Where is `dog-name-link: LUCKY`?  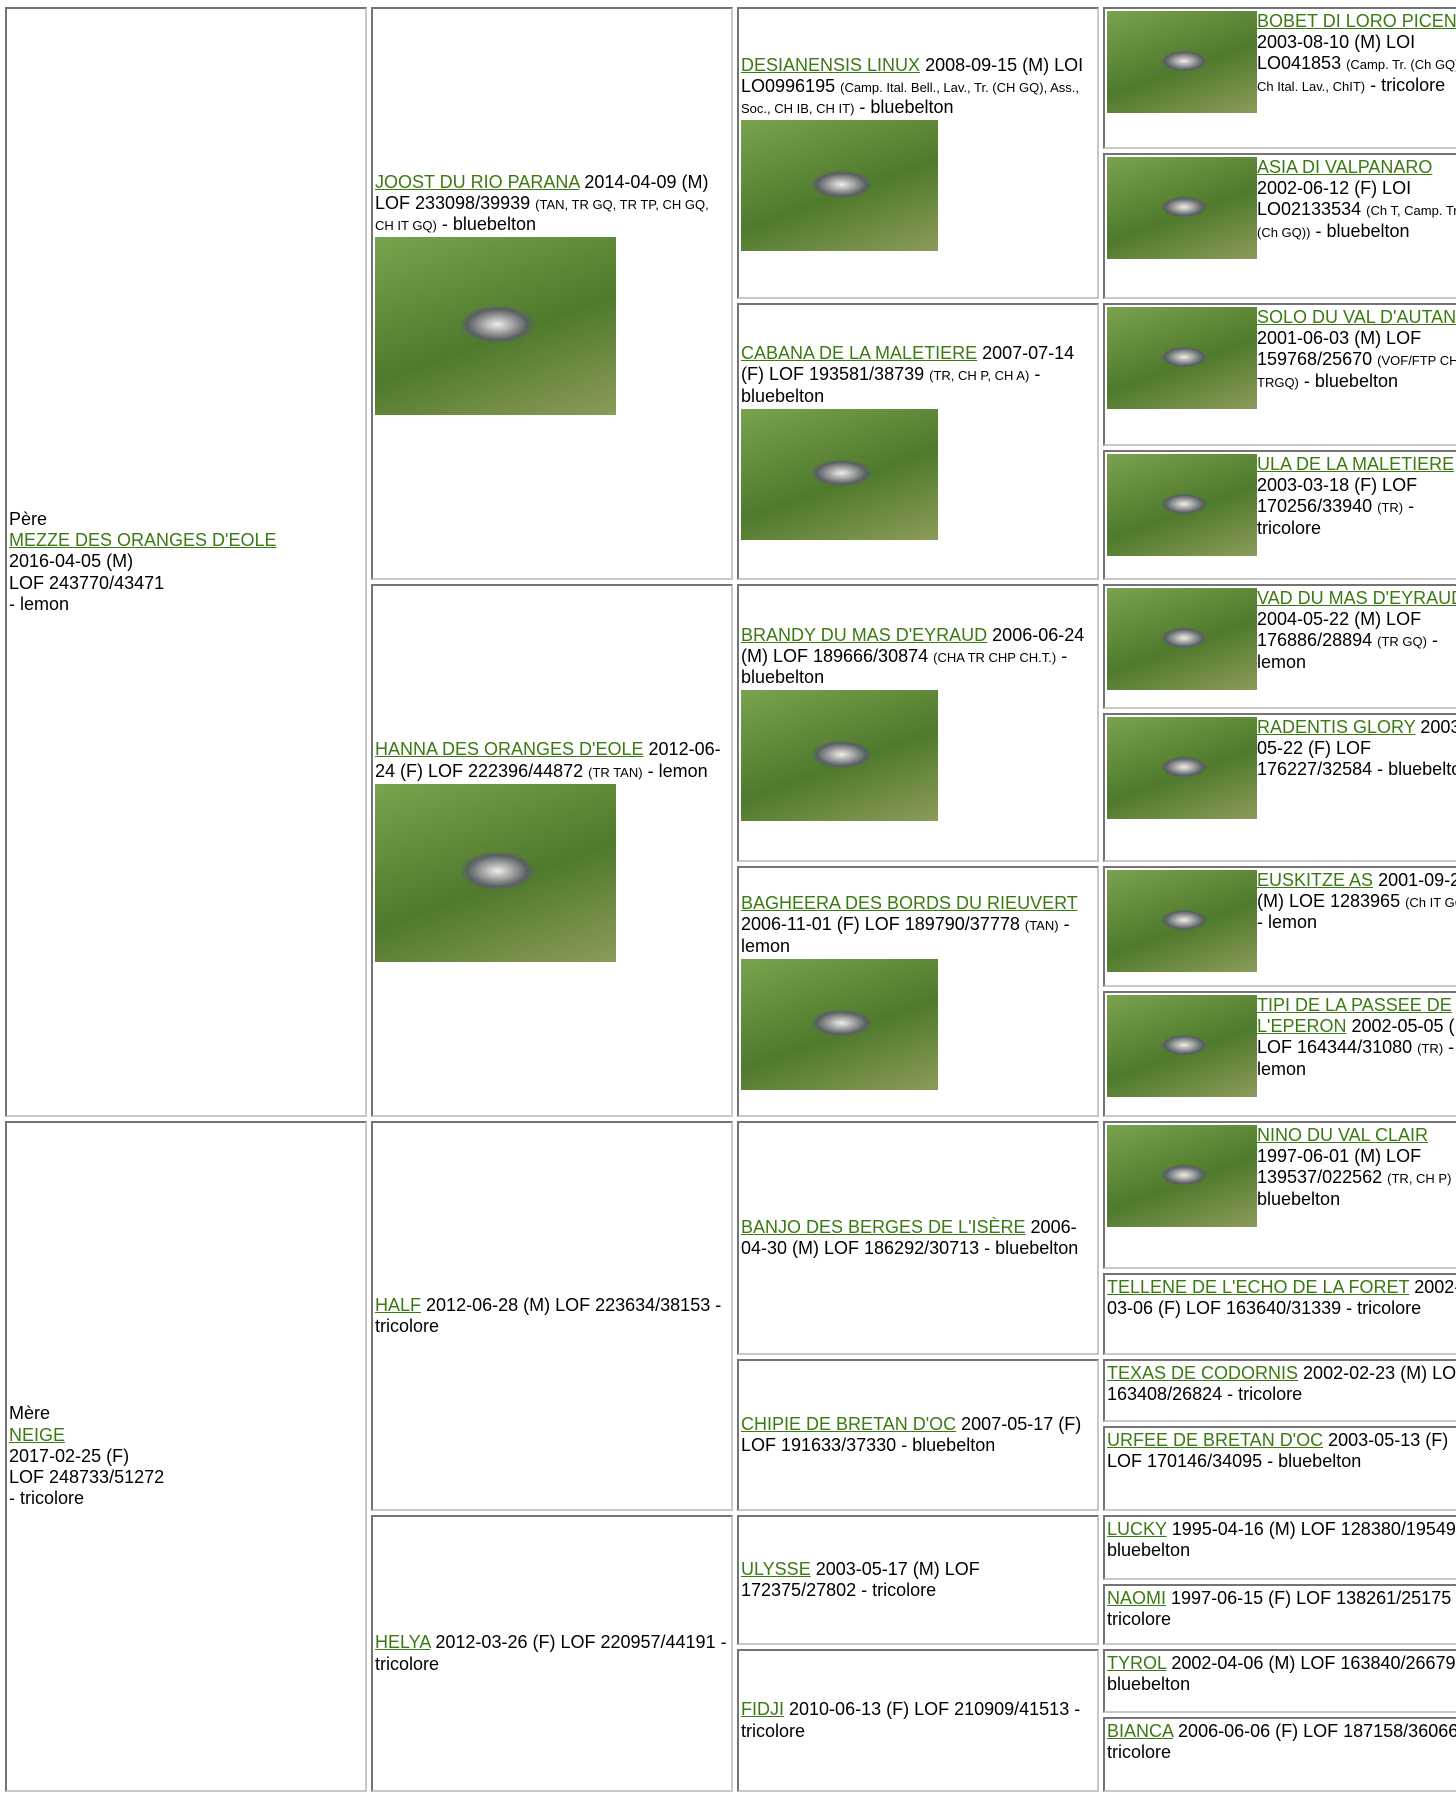 dog-name-link: LUCKY is located at coordinates (1137, 1529).